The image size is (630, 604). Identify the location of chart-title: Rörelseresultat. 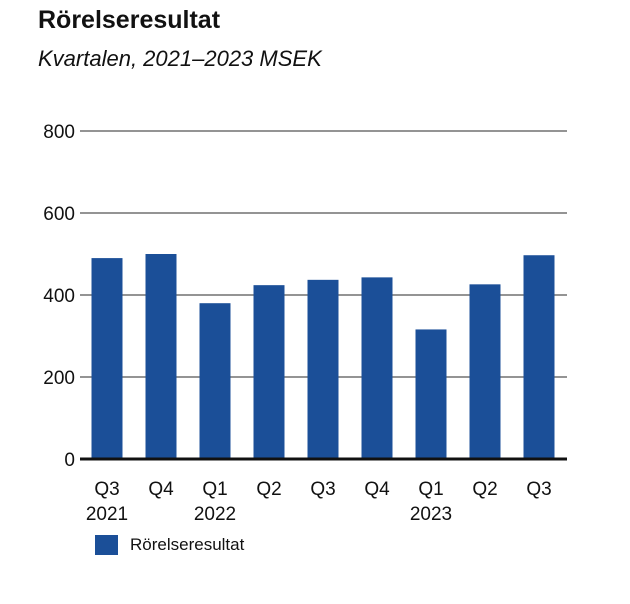
(129, 20).